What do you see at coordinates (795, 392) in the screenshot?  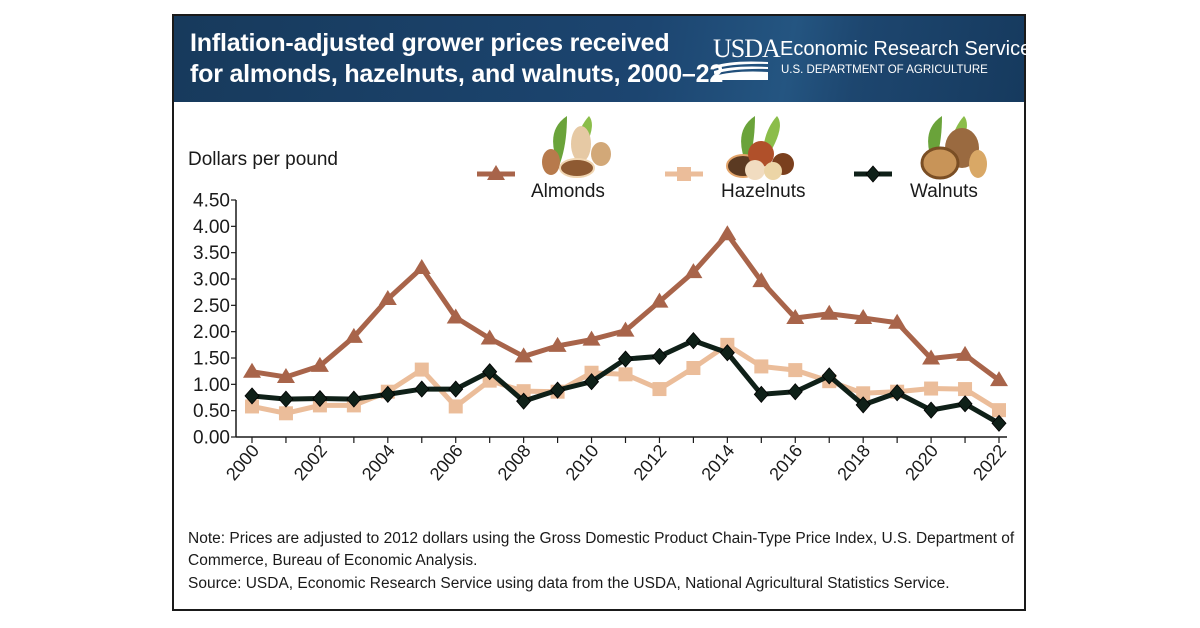 I see `walnuts-point-2016` at bounding box center [795, 392].